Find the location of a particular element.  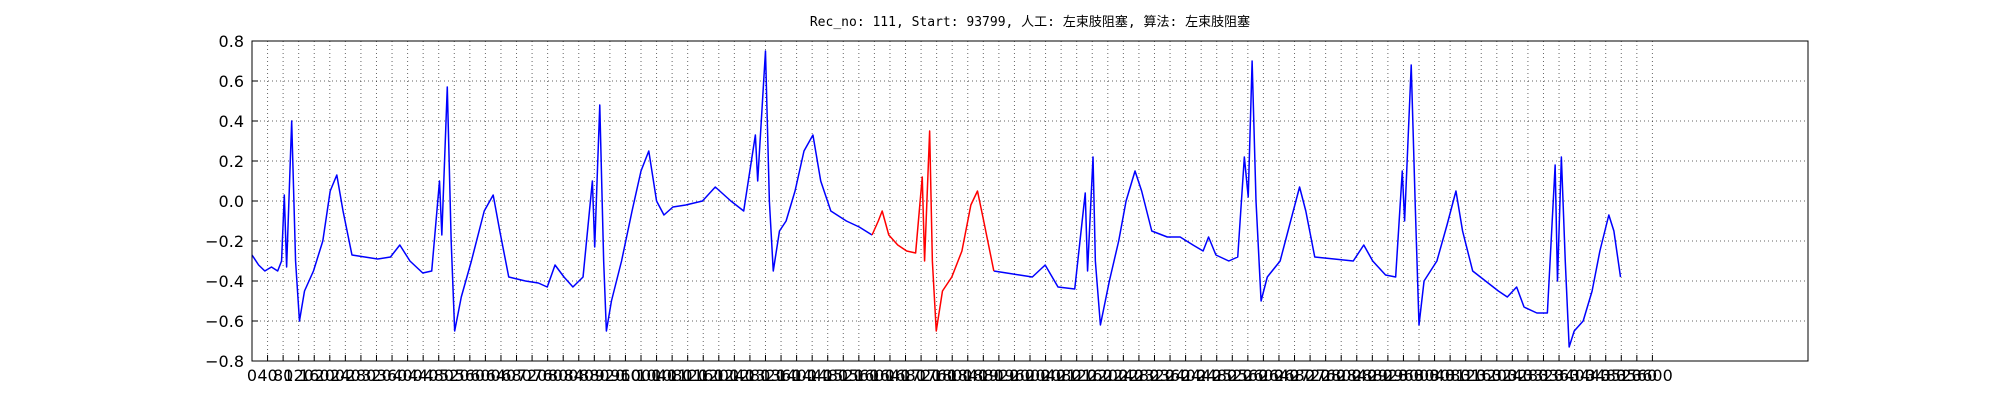

x-tick-label: 2440 is located at coordinates (1201, 375).